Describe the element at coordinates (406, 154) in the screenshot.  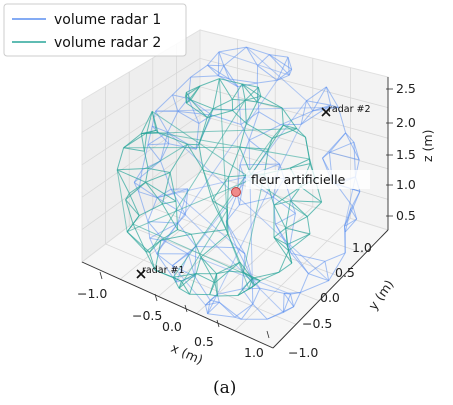
I see `z-tick-label: 1.5` at that location.